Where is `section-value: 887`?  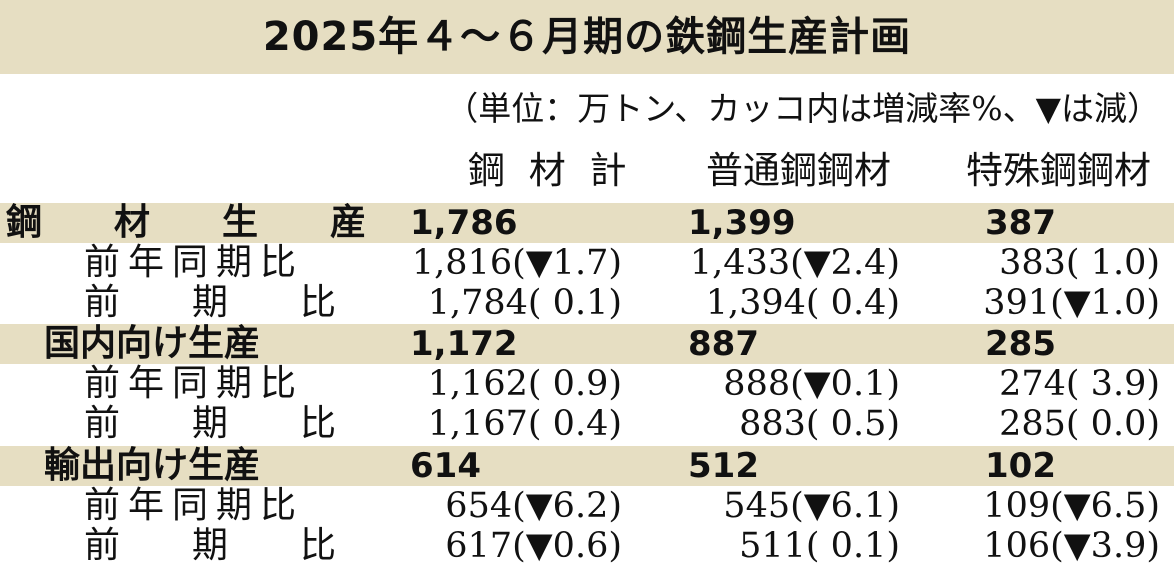
section-value: 887 is located at coordinates (723, 344).